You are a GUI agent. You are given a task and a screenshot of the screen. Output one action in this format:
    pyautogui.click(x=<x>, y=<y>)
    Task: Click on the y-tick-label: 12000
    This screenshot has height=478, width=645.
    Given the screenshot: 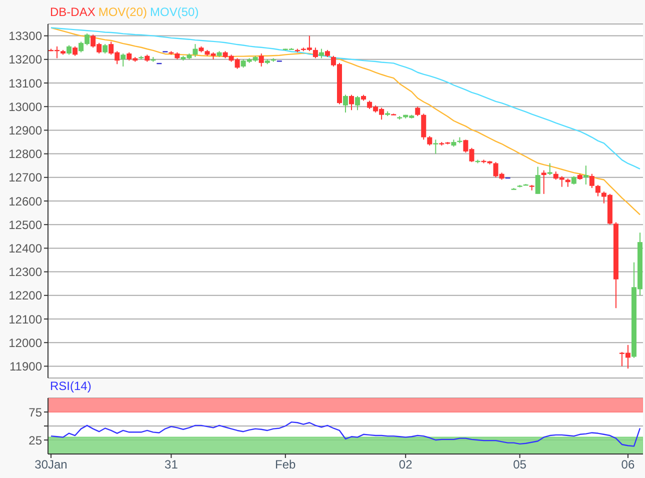 What is the action you would take?
    pyautogui.click(x=25, y=343)
    